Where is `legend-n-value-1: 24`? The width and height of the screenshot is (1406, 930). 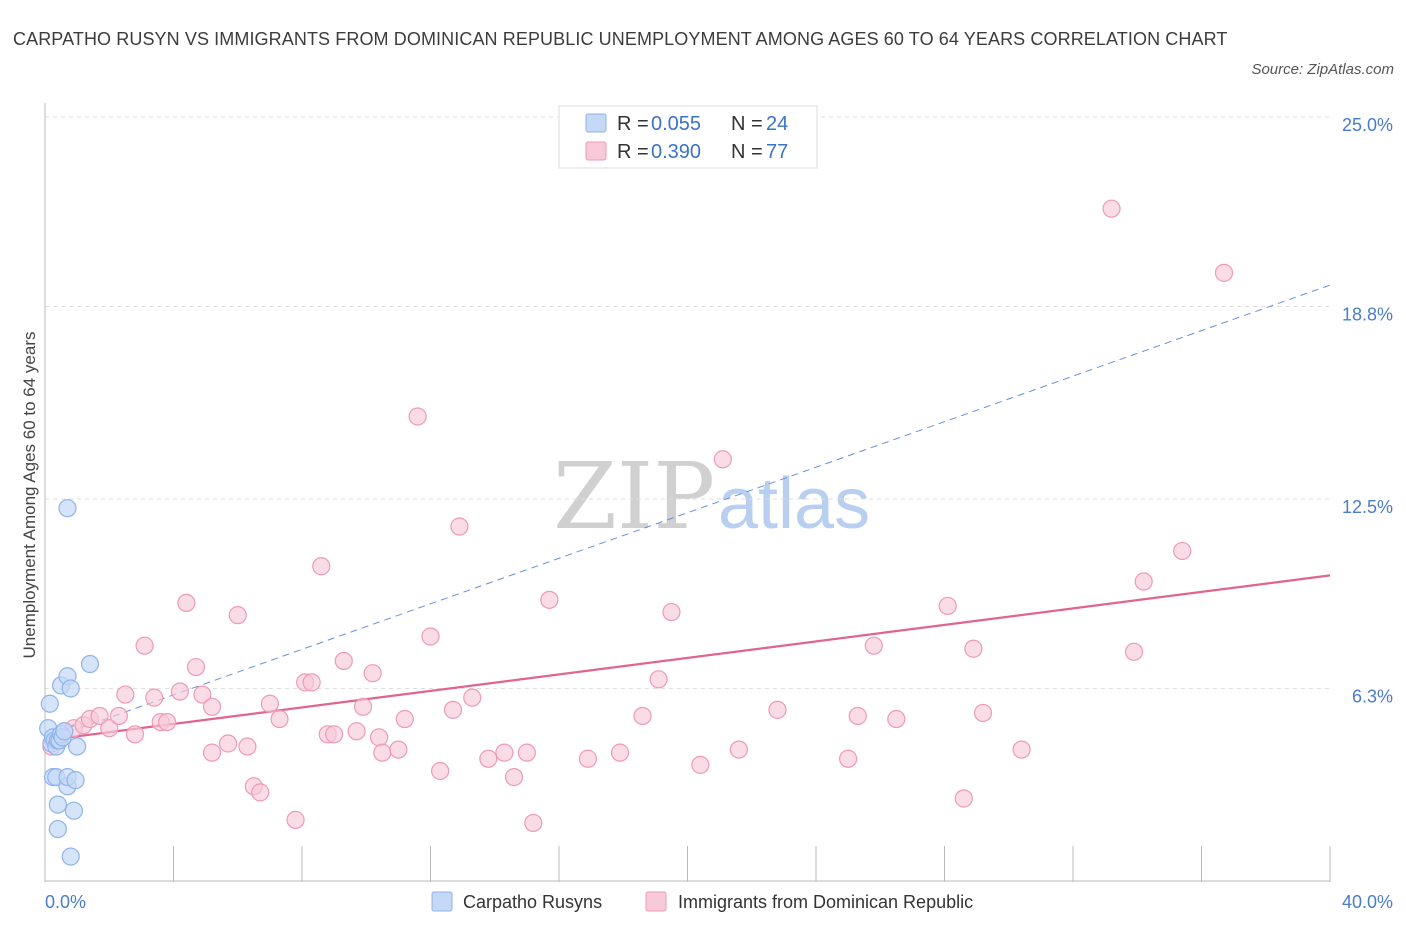 legend-n-value-1: 24 is located at coordinates (777, 124).